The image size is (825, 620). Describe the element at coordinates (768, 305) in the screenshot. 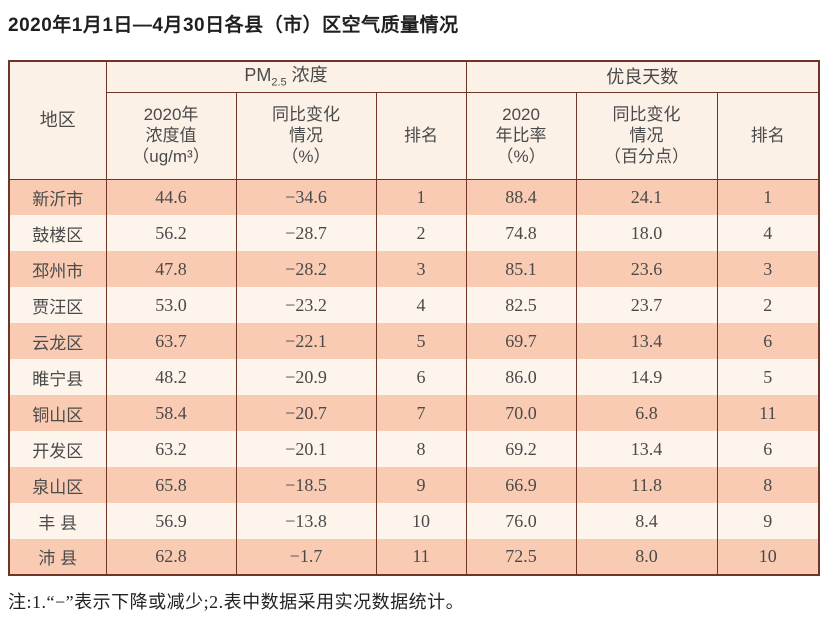

I see `good-rank-cell: 2` at that location.